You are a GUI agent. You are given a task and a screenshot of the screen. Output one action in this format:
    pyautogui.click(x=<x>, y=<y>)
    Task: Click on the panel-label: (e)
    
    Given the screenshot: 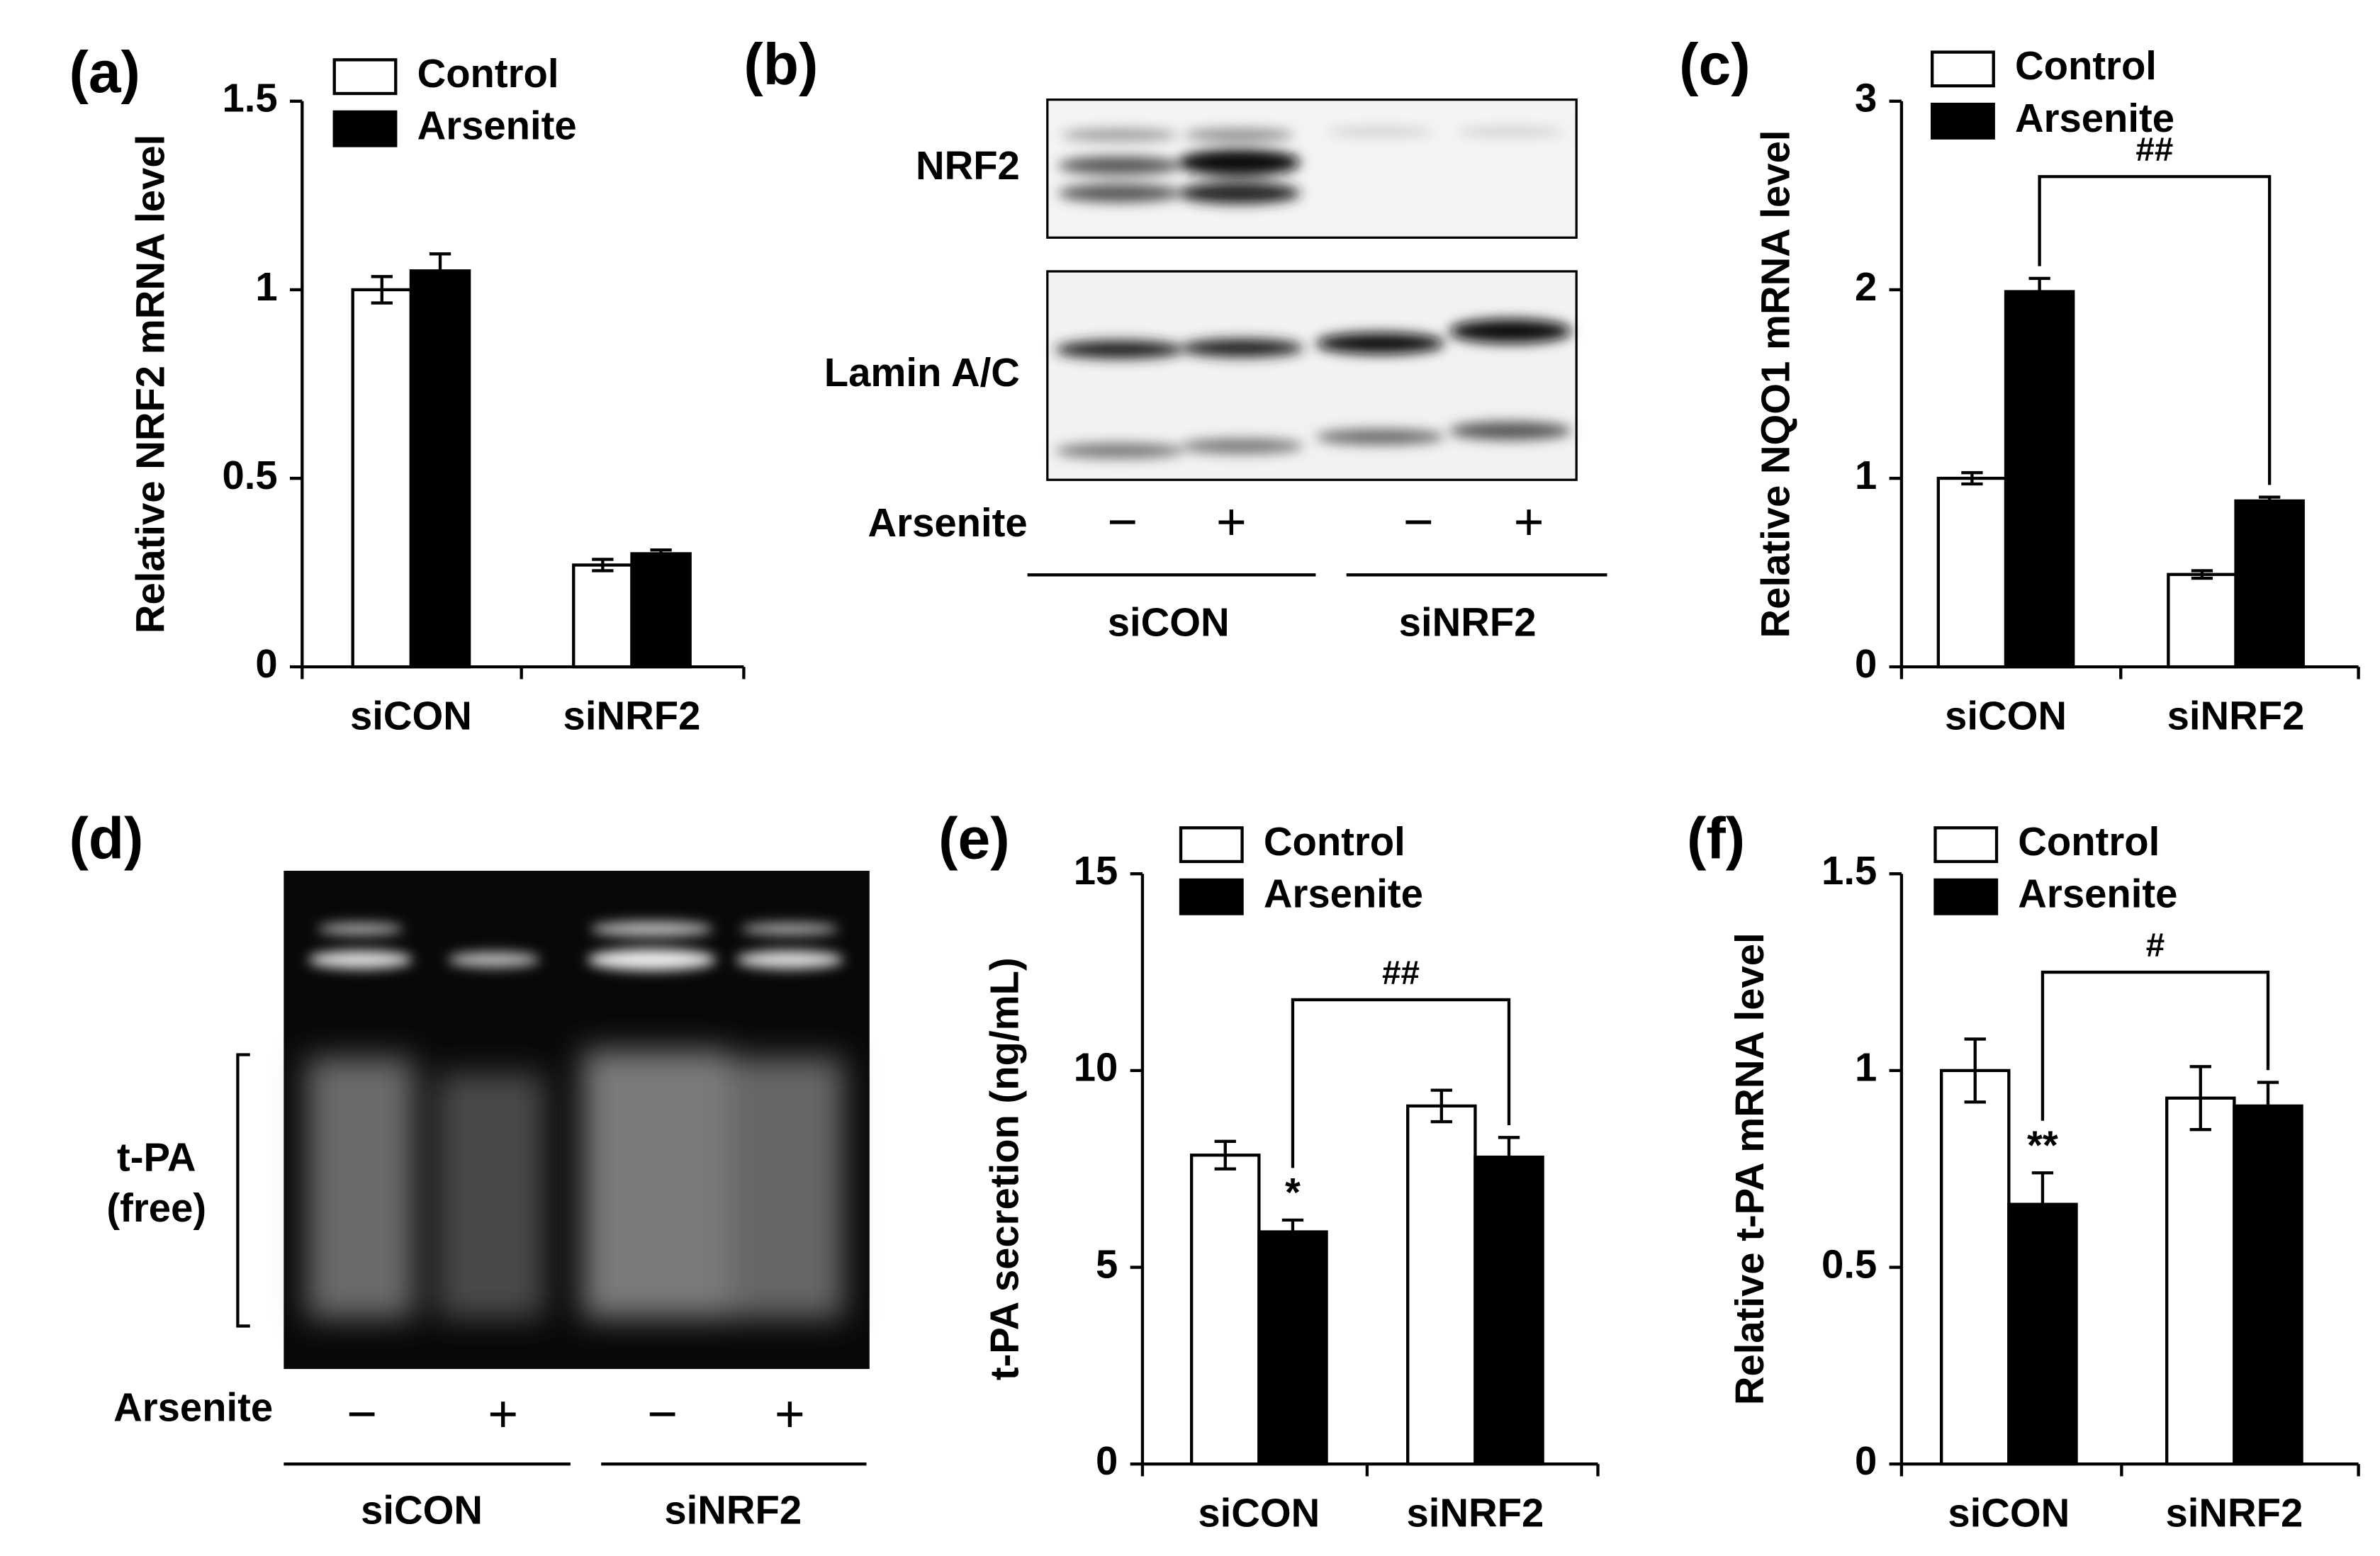 What is the action you would take?
    pyautogui.click(x=973, y=840)
    